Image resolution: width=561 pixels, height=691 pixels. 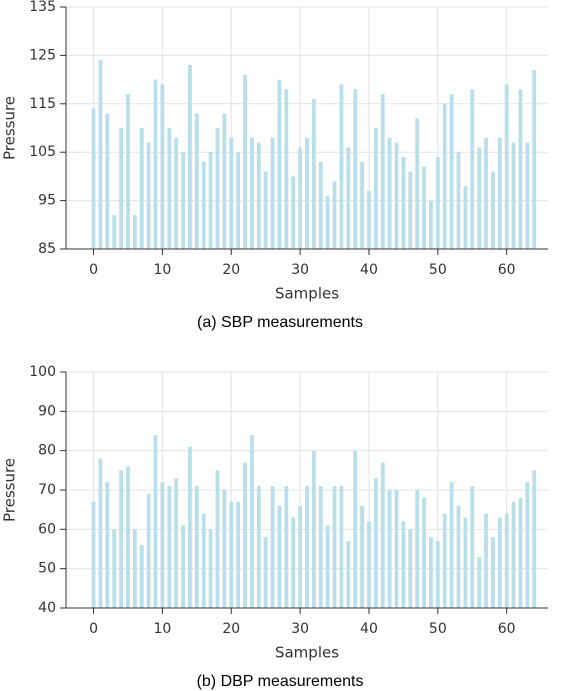 I want to click on y-tick-label: 40, so click(x=47, y=608).